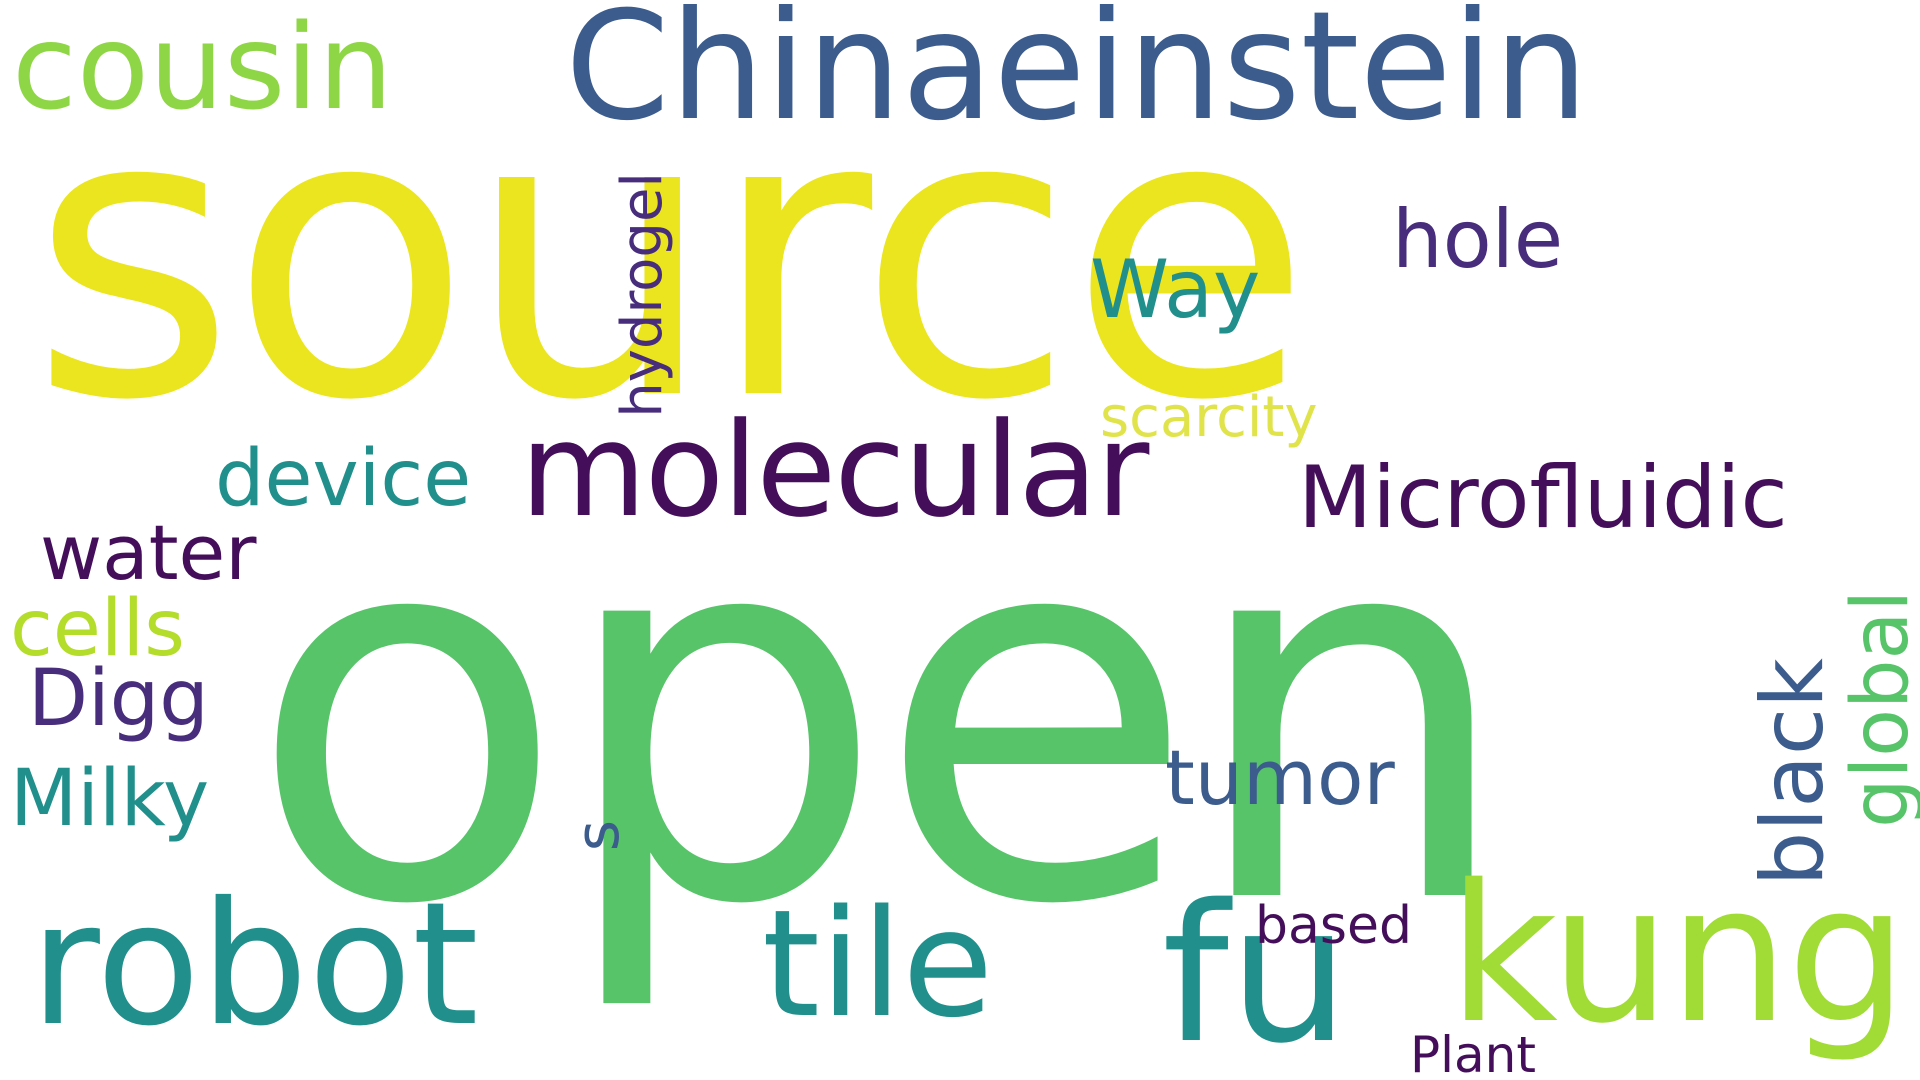 This screenshot has width=1920, height=1080. What do you see at coordinates (254, 965) in the screenshot?
I see `word-robot: robot` at bounding box center [254, 965].